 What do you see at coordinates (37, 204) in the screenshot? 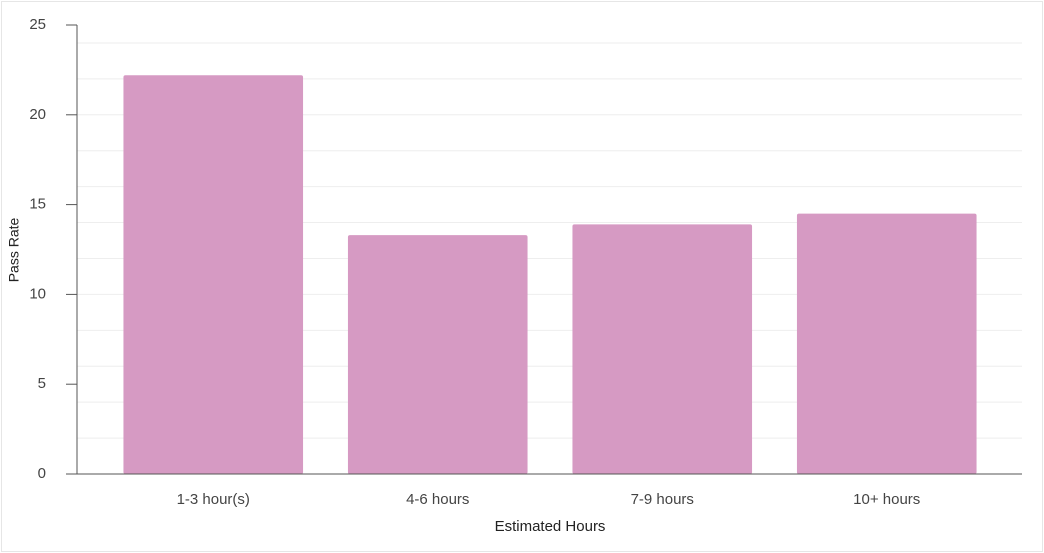
I see `y-tick-label: 15` at bounding box center [37, 204].